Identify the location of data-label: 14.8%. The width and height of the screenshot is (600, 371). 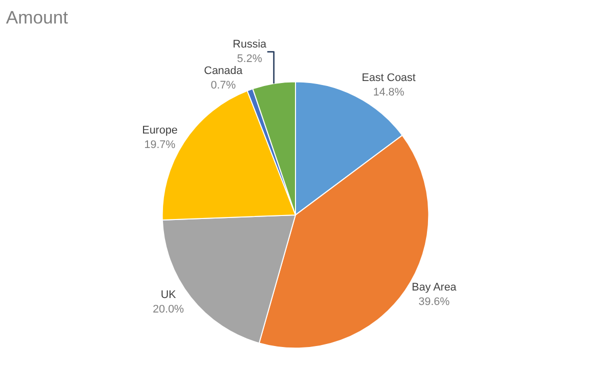
(389, 92).